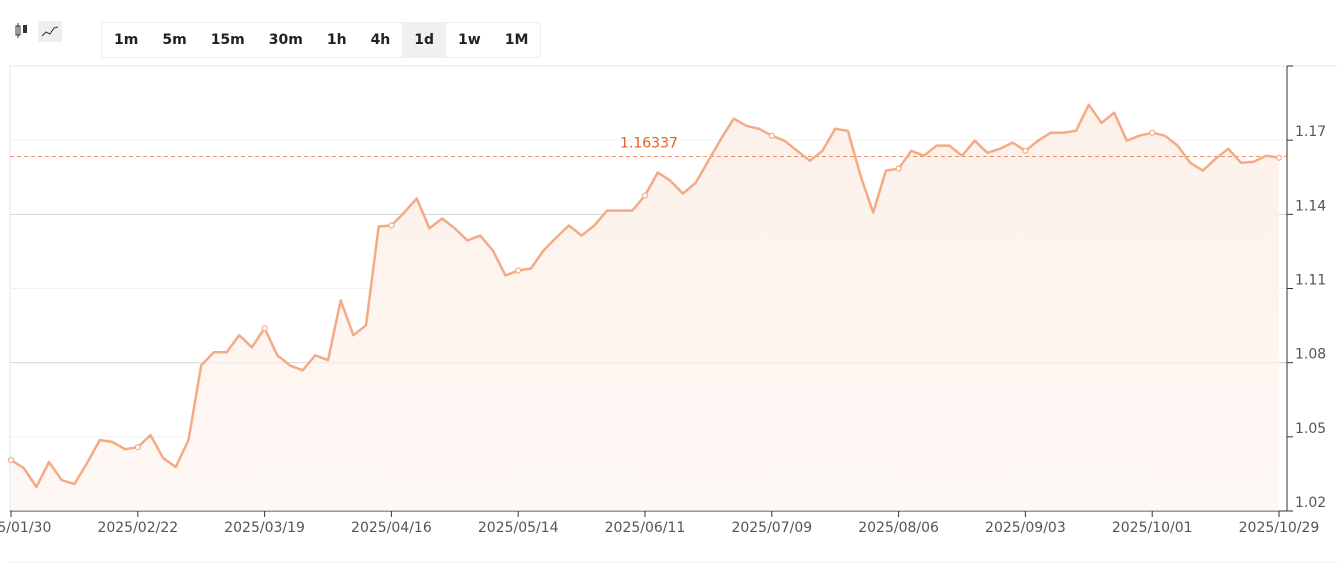  I want to click on interval-button: 1M, so click(516, 40).